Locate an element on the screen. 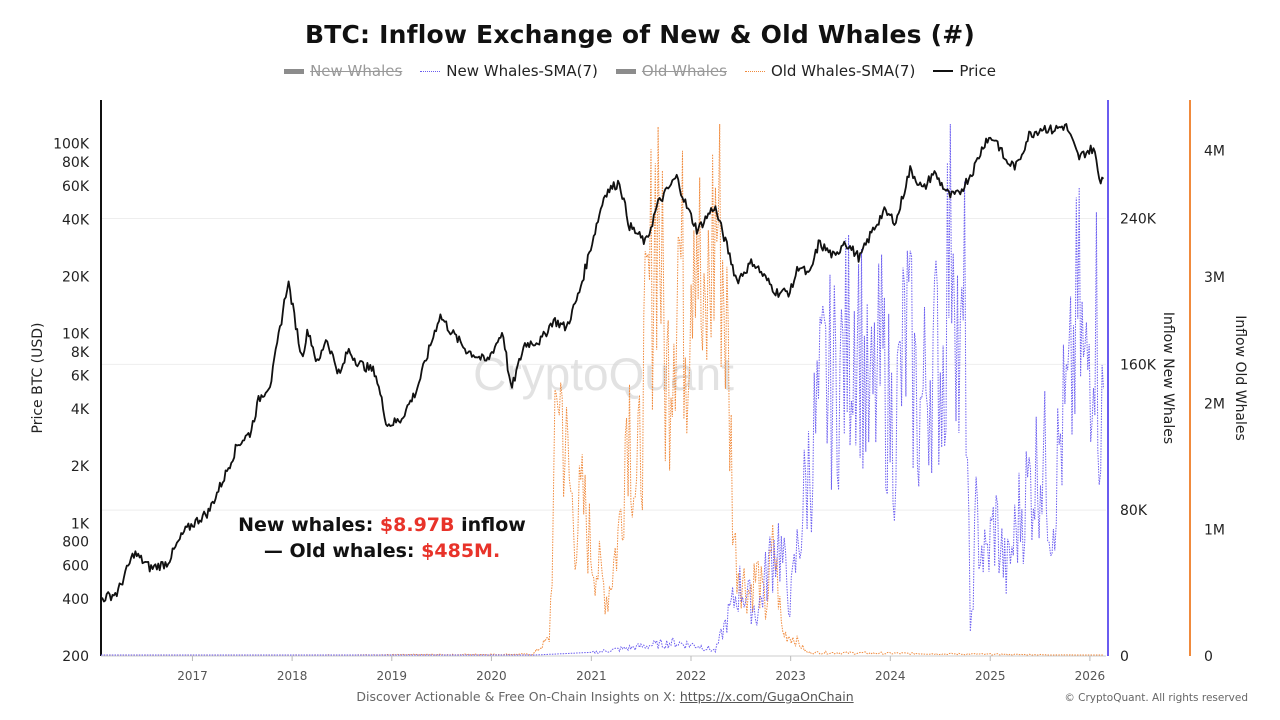 This screenshot has height=720, width=1280. annotation-line-1-part-0: New whales: is located at coordinates (309, 525).